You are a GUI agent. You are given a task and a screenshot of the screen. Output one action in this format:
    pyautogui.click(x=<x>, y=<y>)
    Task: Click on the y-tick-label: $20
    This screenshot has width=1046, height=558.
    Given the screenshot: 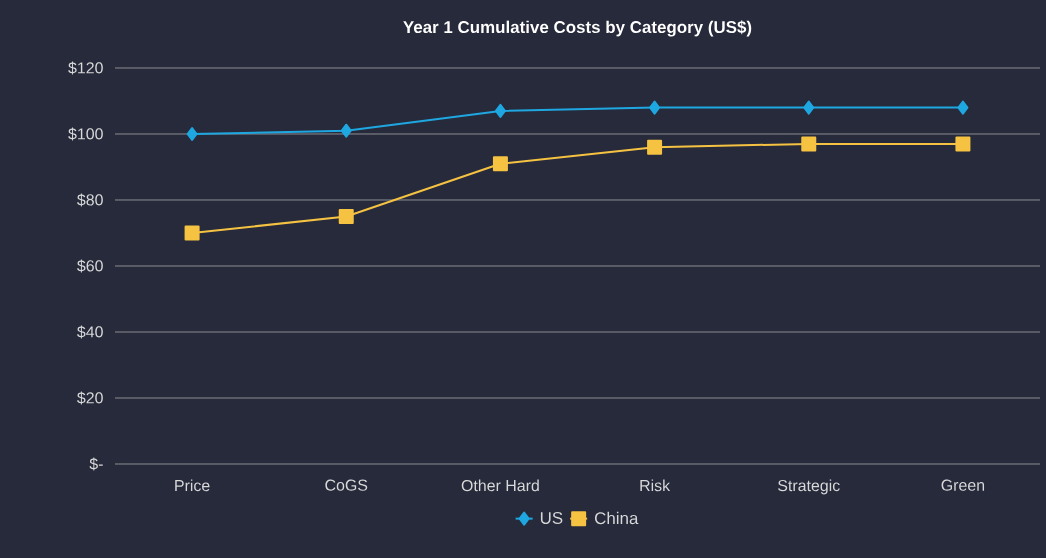 What is the action you would take?
    pyautogui.click(x=90, y=398)
    